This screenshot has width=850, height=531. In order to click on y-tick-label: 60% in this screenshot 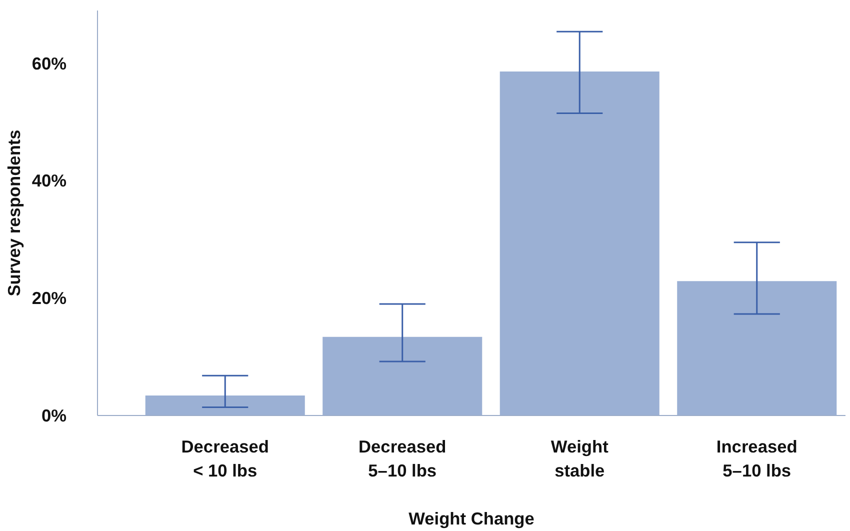, I will do `click(49, 63)`.